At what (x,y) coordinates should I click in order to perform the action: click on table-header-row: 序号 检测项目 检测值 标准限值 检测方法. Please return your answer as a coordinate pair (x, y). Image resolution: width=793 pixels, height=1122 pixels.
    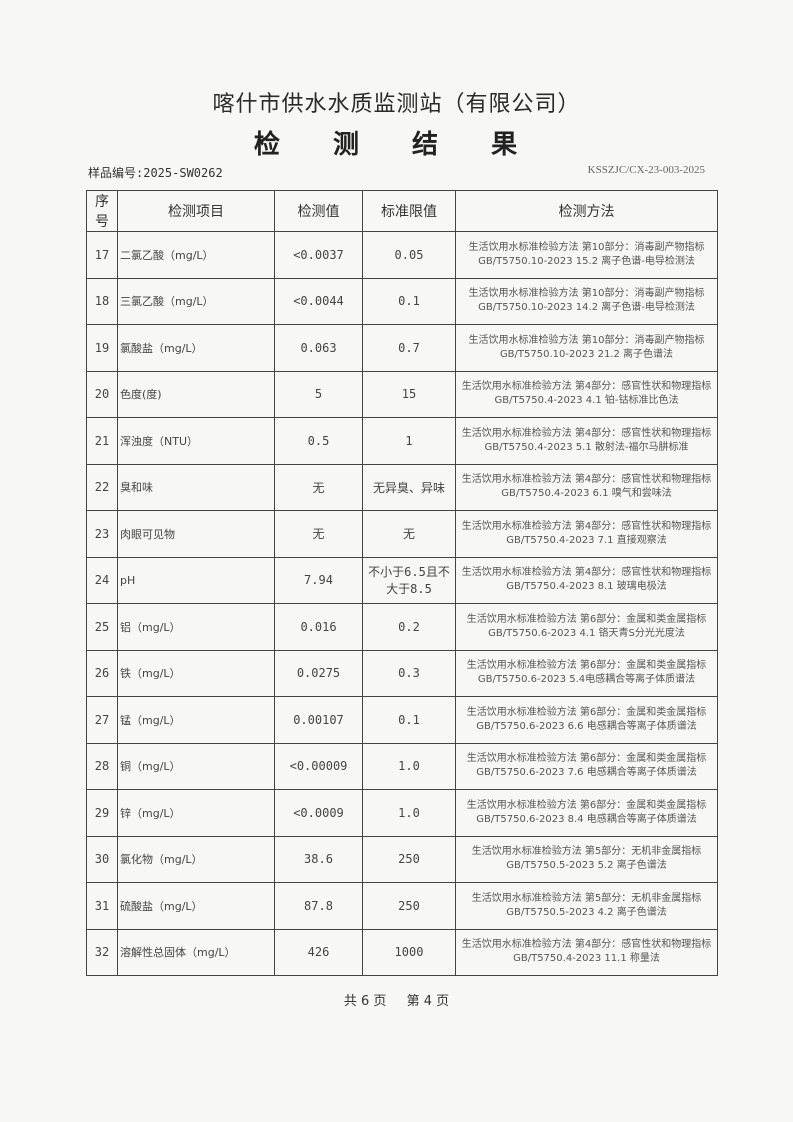
    Looking at the image, I should click on (402, 211).